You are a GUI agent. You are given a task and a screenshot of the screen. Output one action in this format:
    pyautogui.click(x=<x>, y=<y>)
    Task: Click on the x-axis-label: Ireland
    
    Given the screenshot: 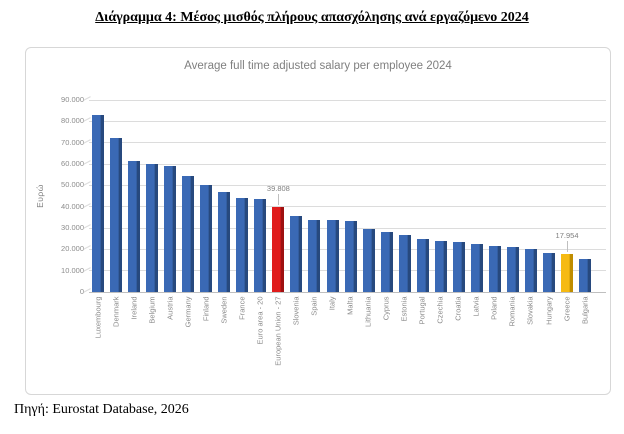 What is the action you would take?
    pyautogui.click(x=134, y=307)
    